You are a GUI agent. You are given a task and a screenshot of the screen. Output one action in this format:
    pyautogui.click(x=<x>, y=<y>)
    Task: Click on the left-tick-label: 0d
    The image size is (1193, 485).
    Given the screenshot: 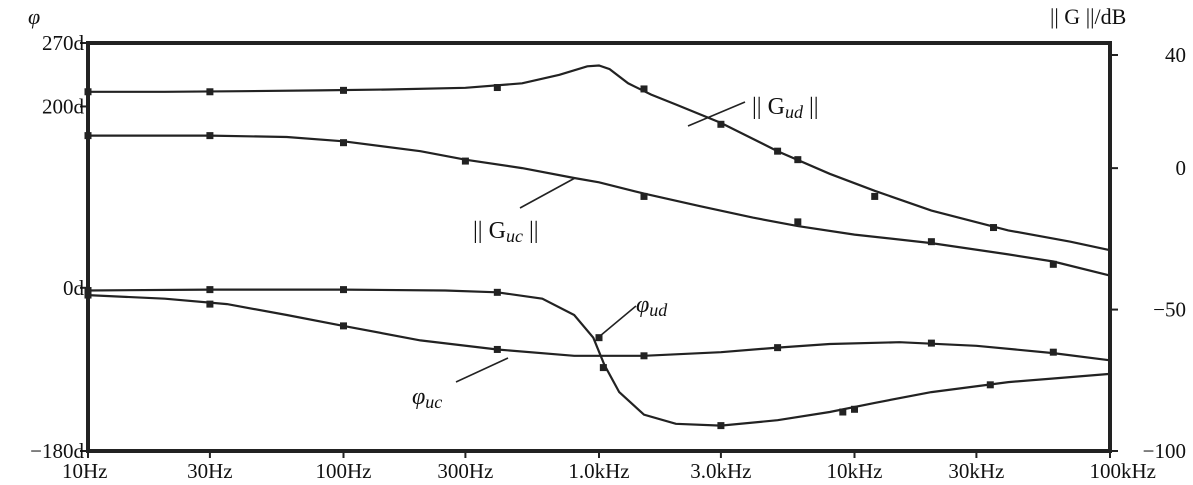 What is the action you would take?
    pyautogui.click(x=74, y=288)
    